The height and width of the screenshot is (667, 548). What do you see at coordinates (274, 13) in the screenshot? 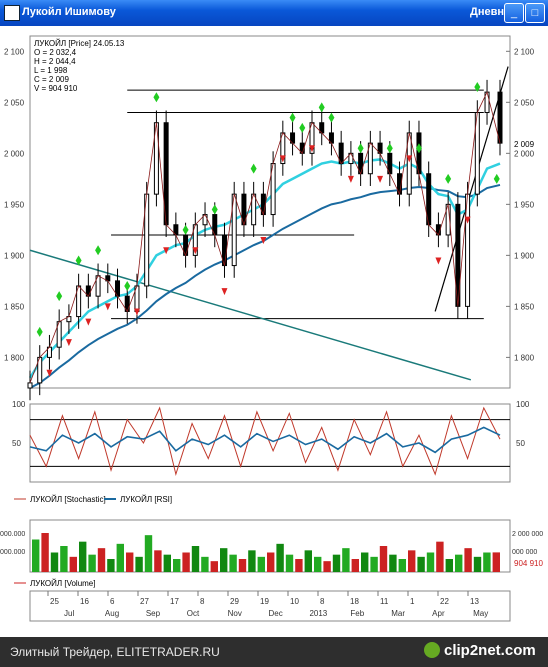
I see `title-bar: Лукойл Ишимову Дневной _ □` at bounding box center [274, 13].